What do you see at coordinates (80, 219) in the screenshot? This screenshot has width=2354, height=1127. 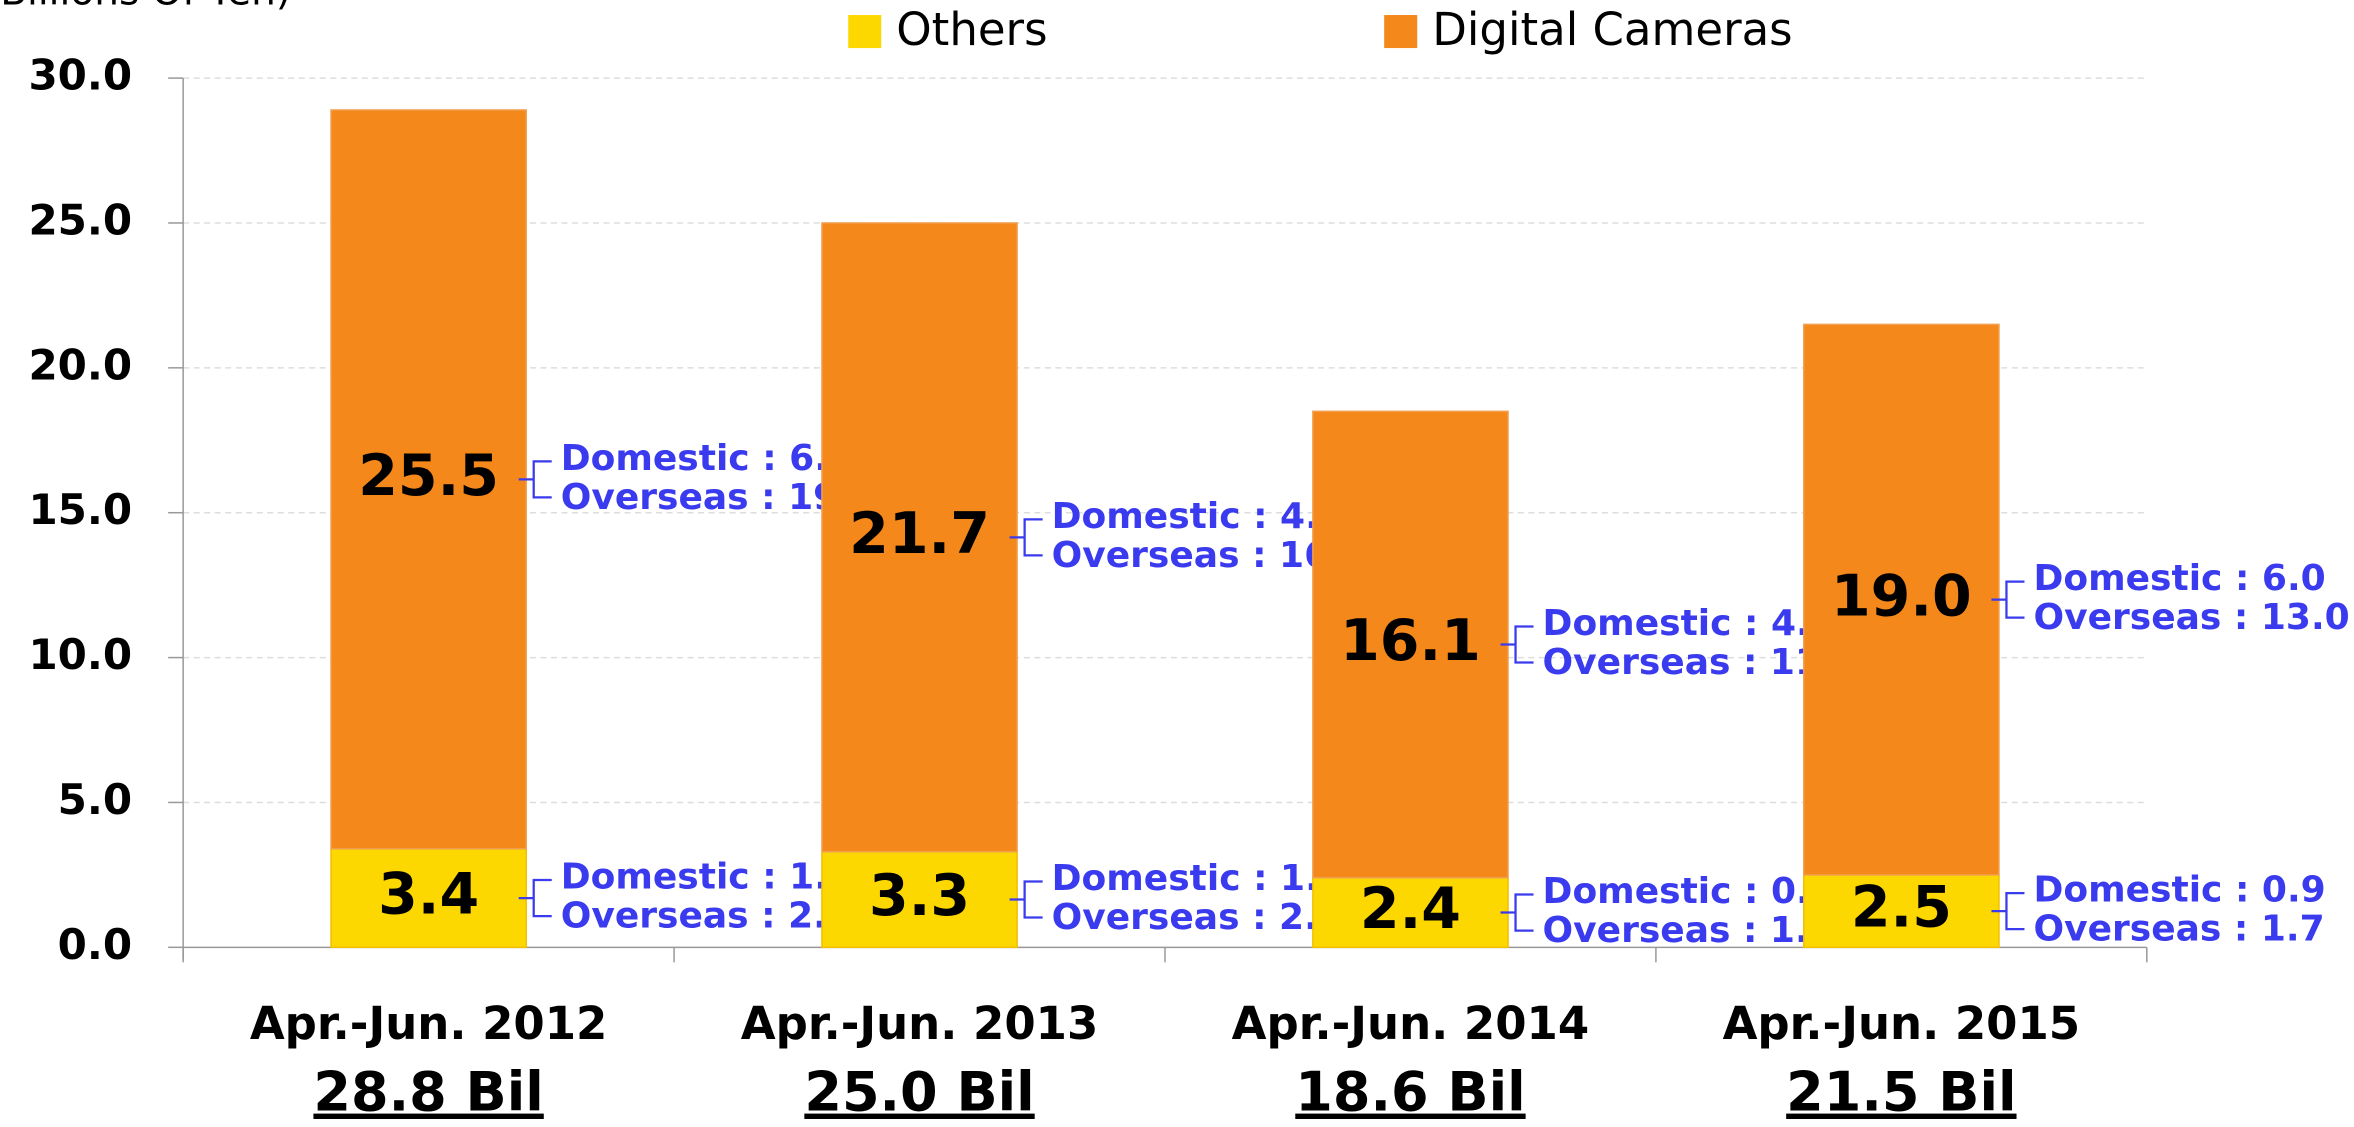 I see `y-tick-label: 25.0` at bounding box center [80, 219].